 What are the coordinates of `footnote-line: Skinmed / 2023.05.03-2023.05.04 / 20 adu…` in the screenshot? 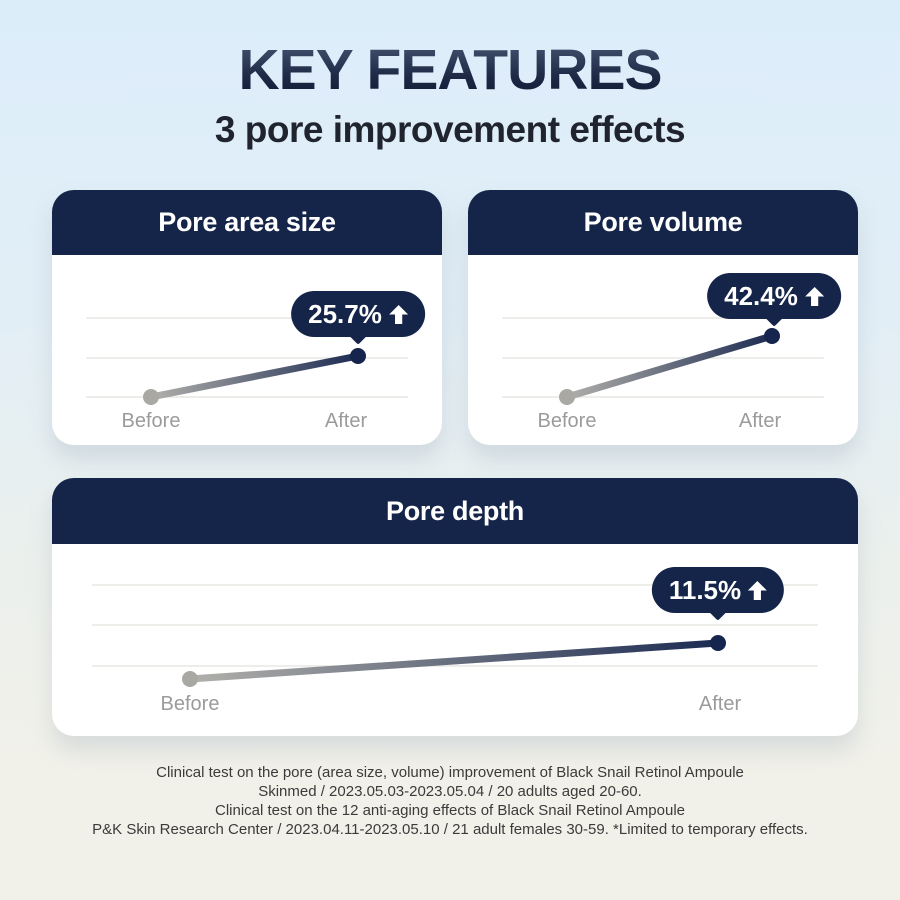 It's located at (450, 791).